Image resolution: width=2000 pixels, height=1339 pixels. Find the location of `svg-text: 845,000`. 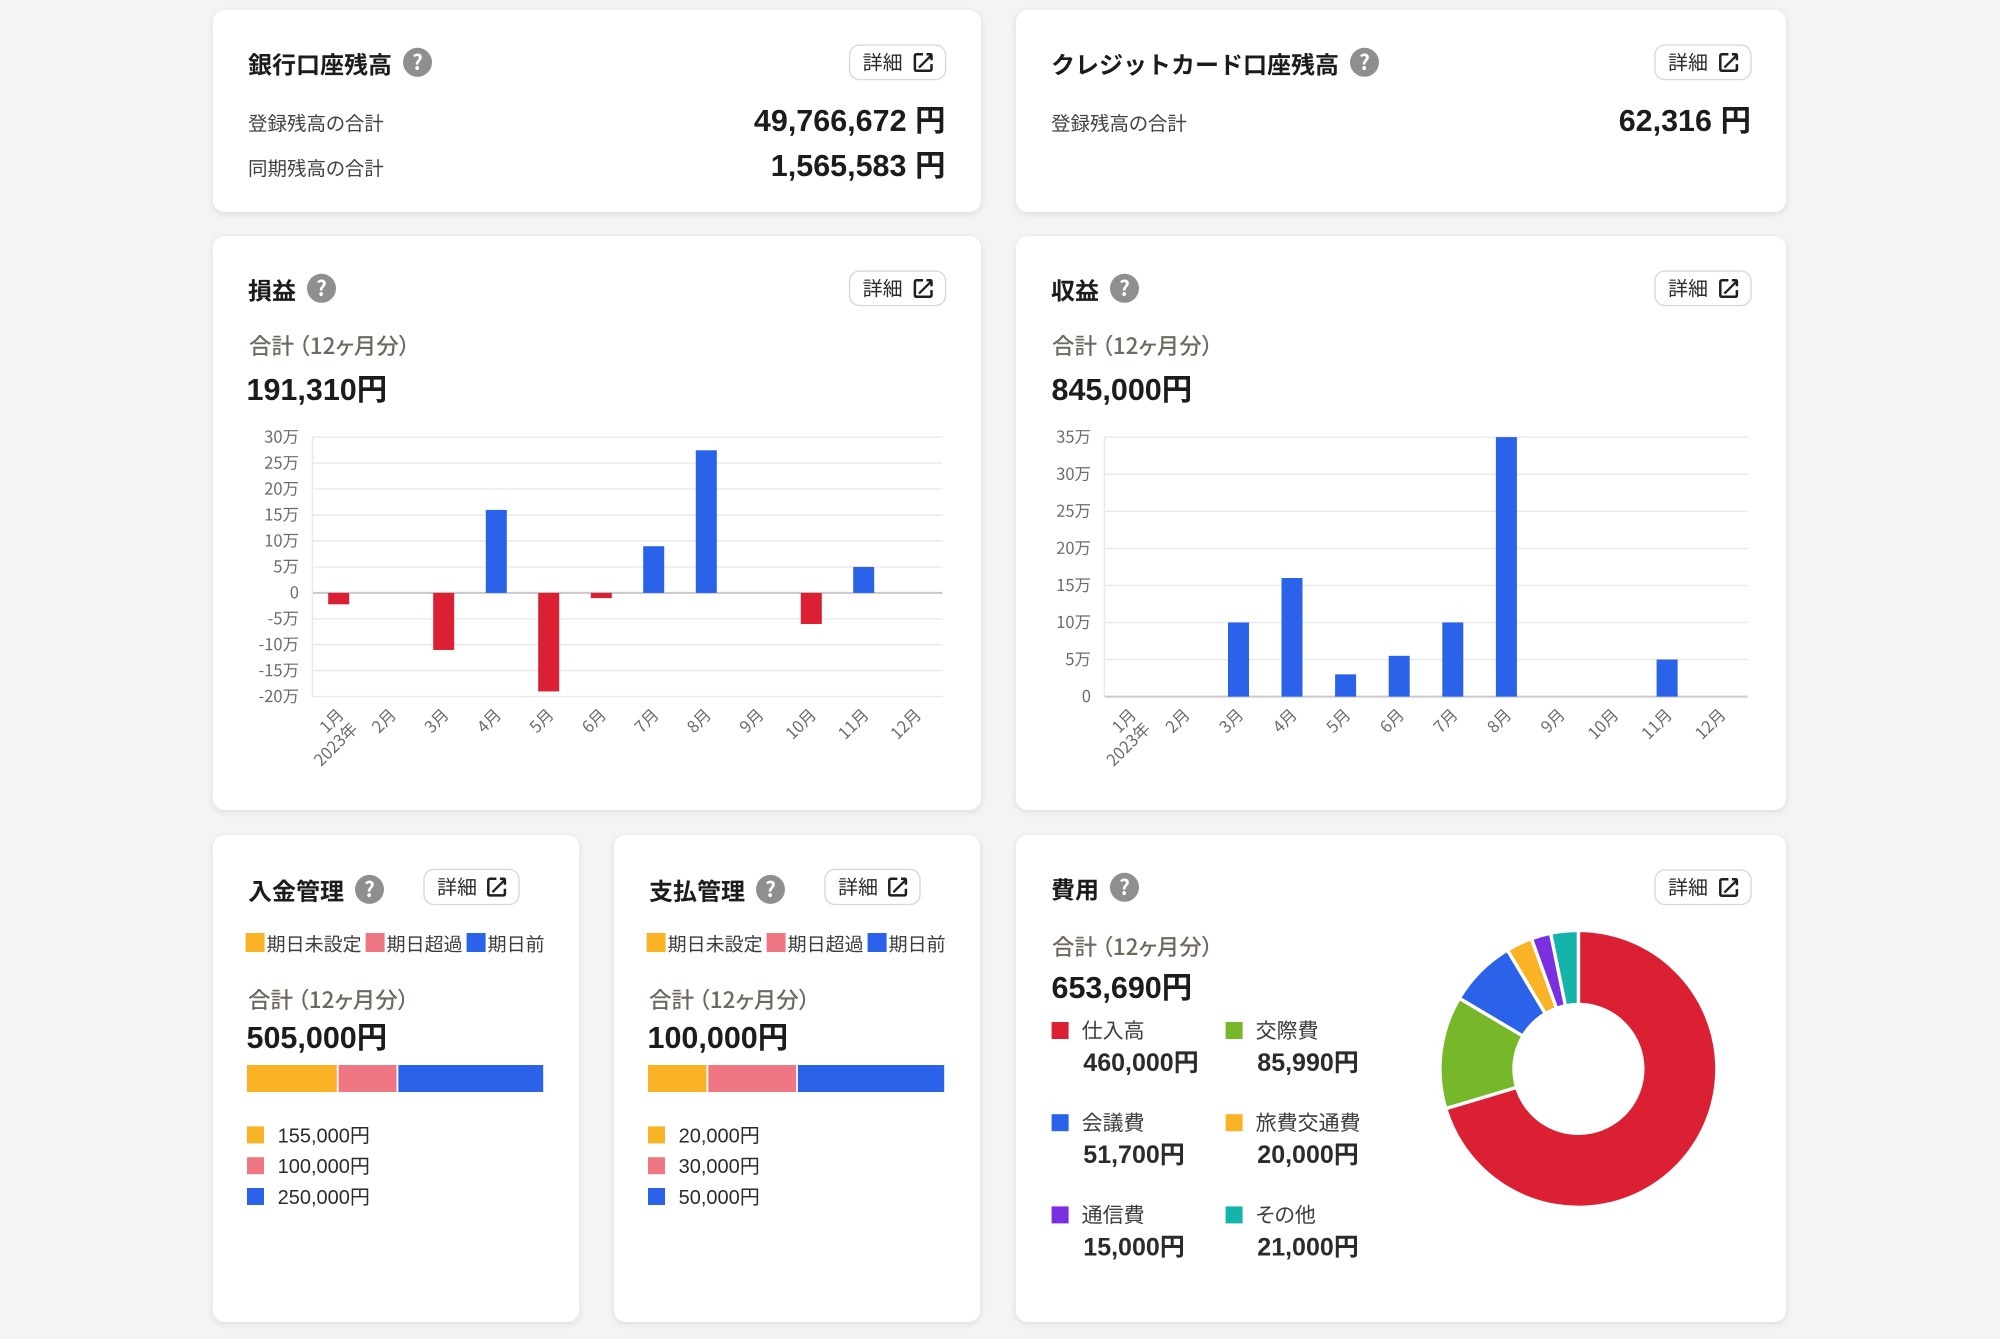

svg-text: 845,000 is located at coordinates (1107, 390).